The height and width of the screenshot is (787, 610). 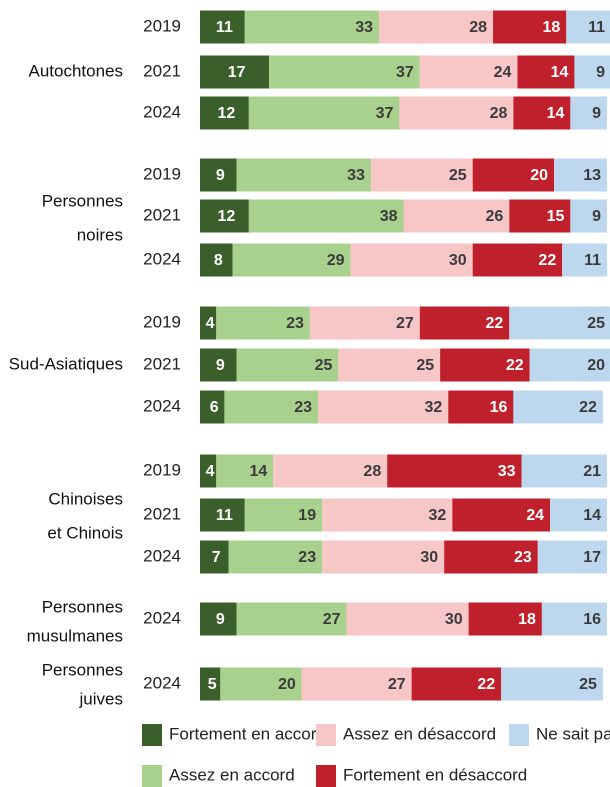 I want to click on group-label: juives, so click(x=101, y=698).